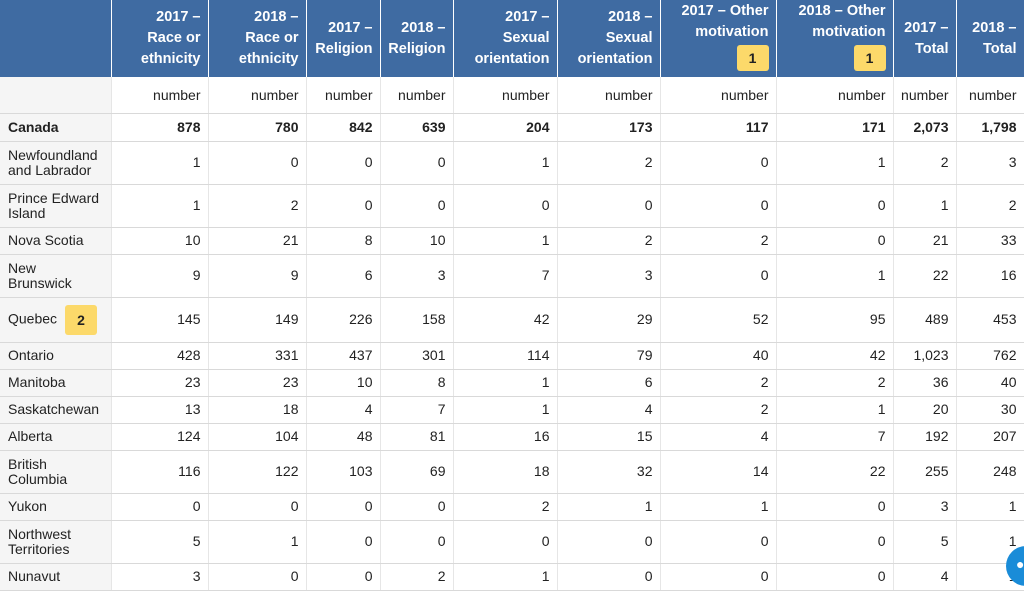  What do you see at coordinates (512, 241) in the screenshot?
I see `table-row: Nova Scotia 10 21 8 10 1 2 2 0 21 33` at bounding box center [512, 241].